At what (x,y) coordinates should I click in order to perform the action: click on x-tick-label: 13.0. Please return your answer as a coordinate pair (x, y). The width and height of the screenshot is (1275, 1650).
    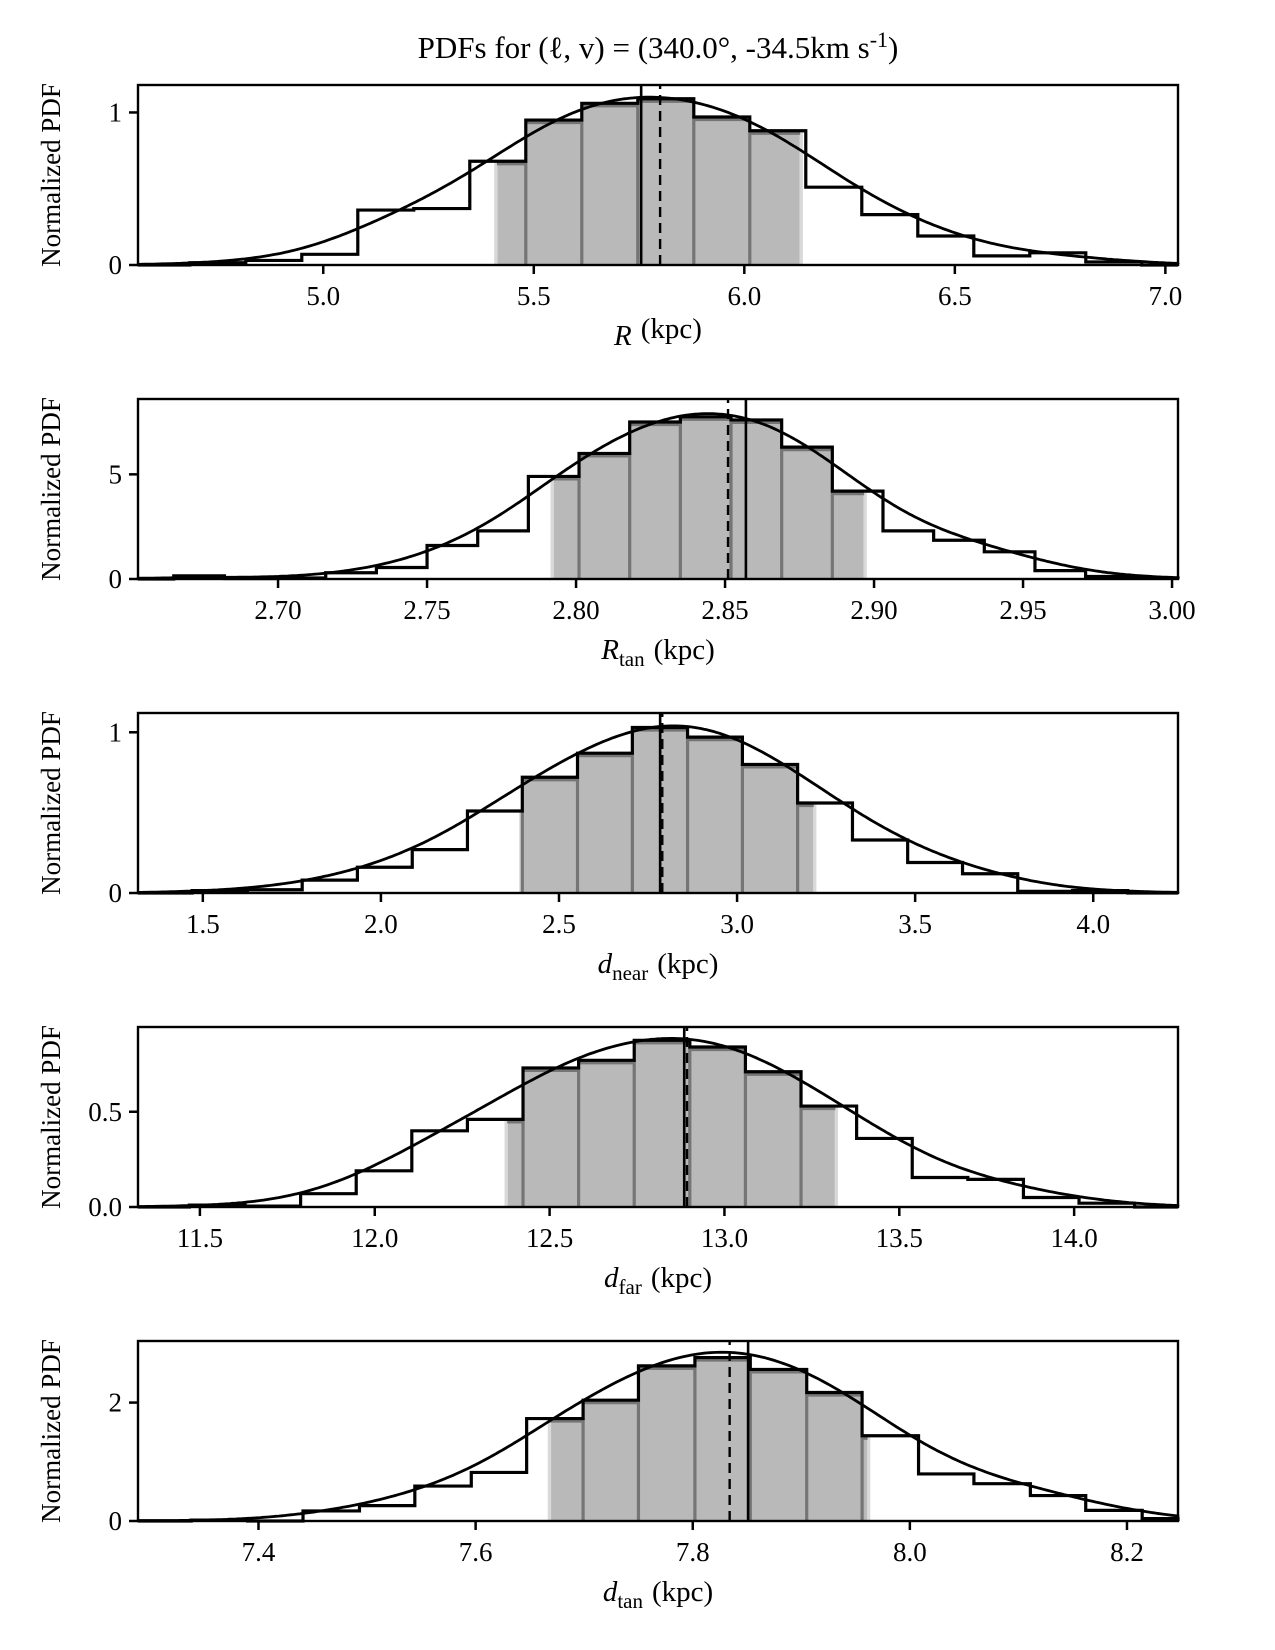
    Looking at the image, I should click on (724, 1238).